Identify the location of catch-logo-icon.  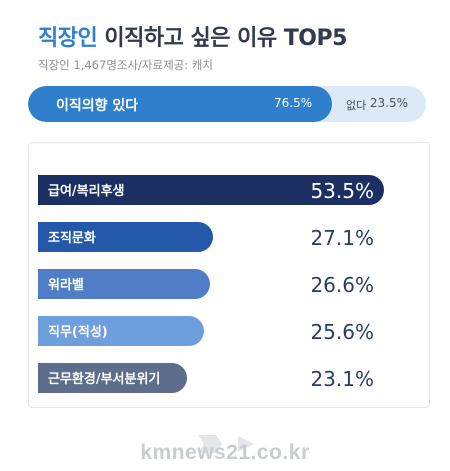
(226, 444).